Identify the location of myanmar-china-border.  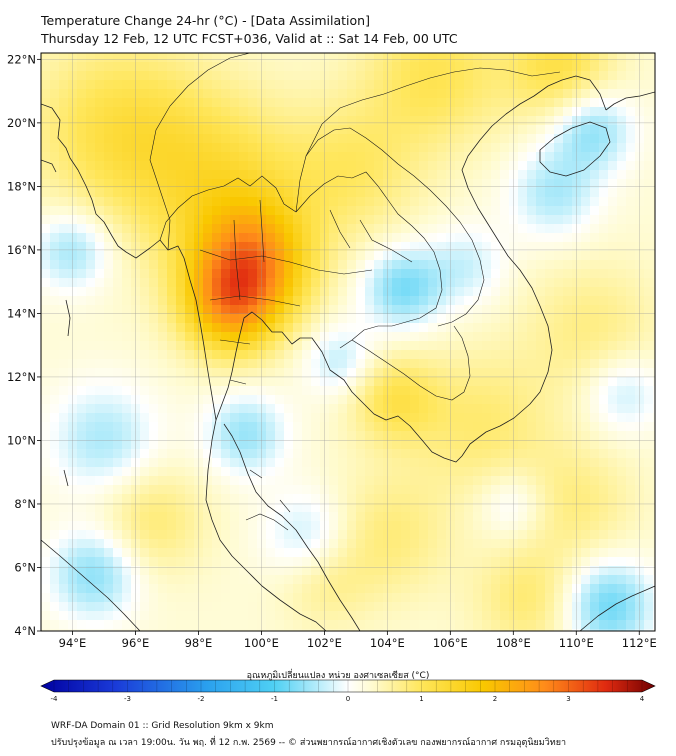
(200, 152).